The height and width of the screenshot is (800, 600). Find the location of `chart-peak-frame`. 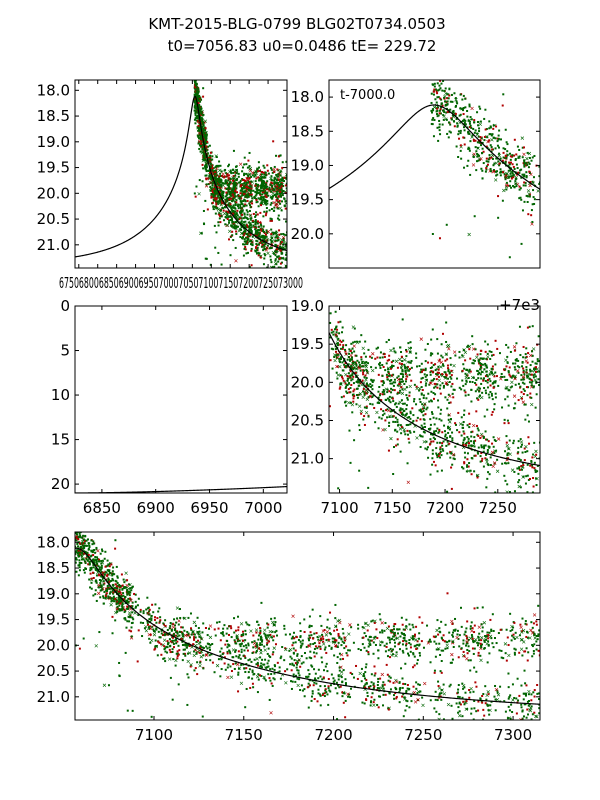

chart-peak-frame is located at coordinates (434, 174).